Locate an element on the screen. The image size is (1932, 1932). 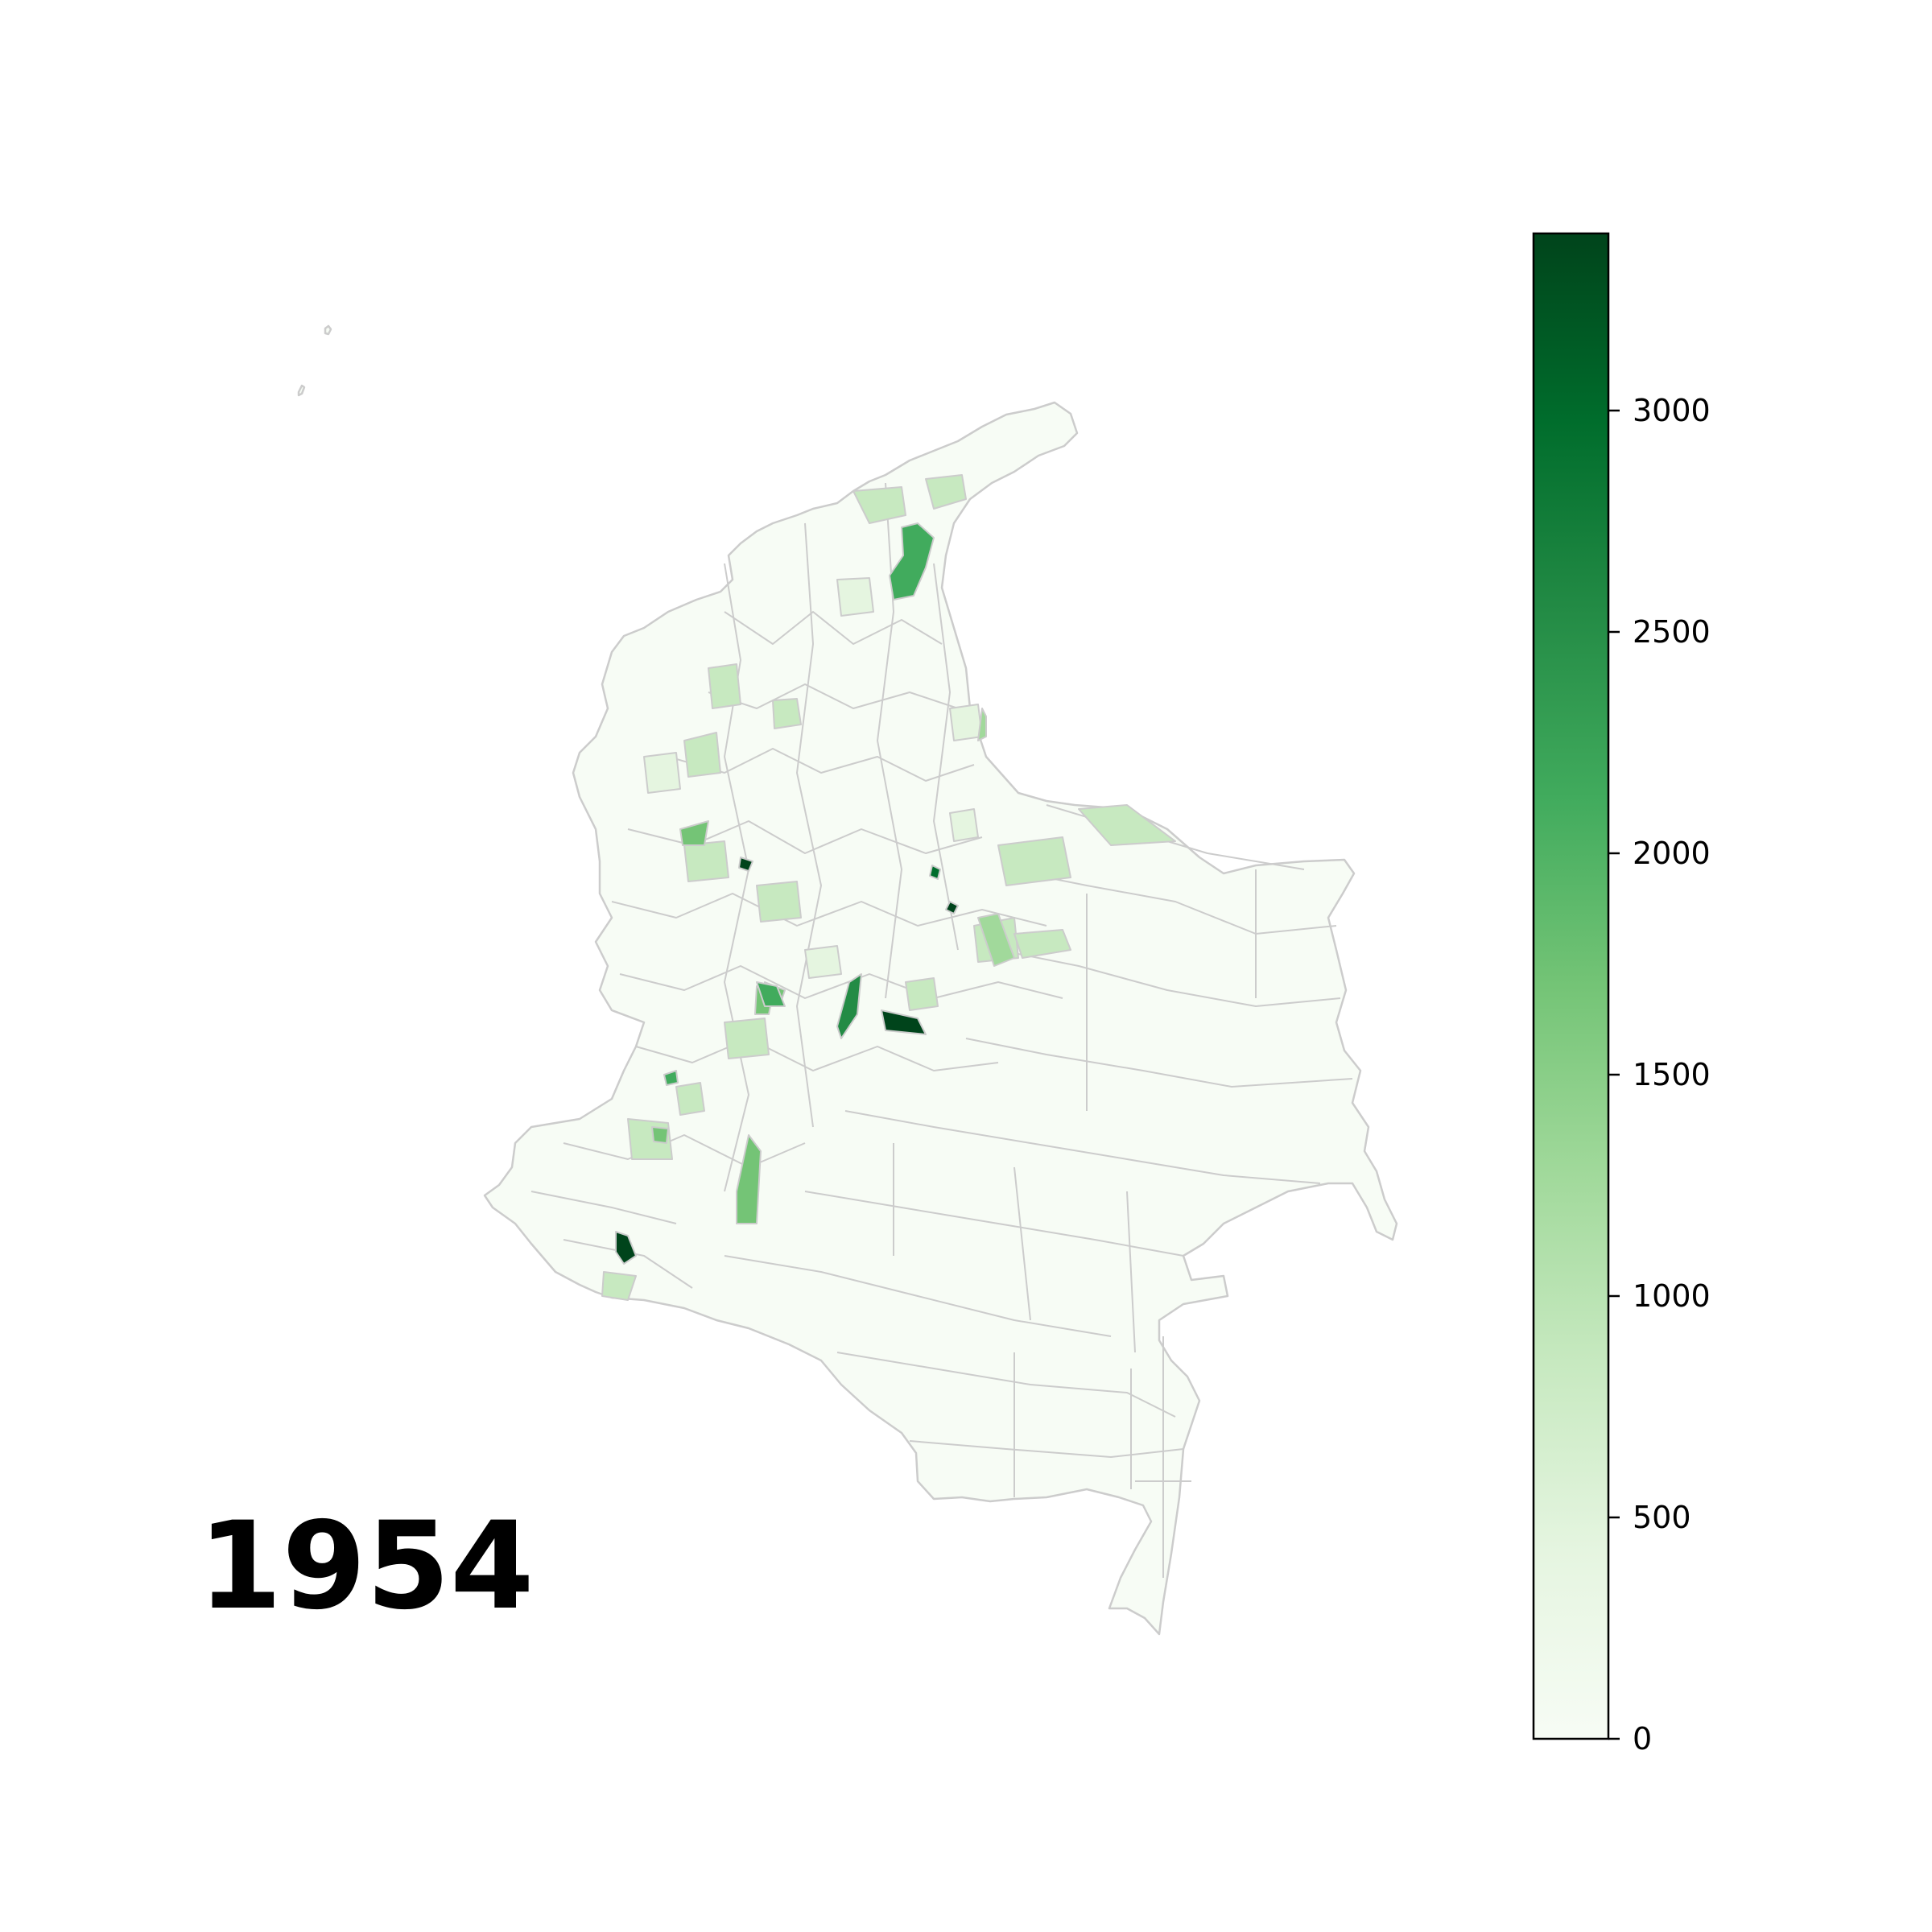
mid-value-municipalities is located at coordinates (833, 873).